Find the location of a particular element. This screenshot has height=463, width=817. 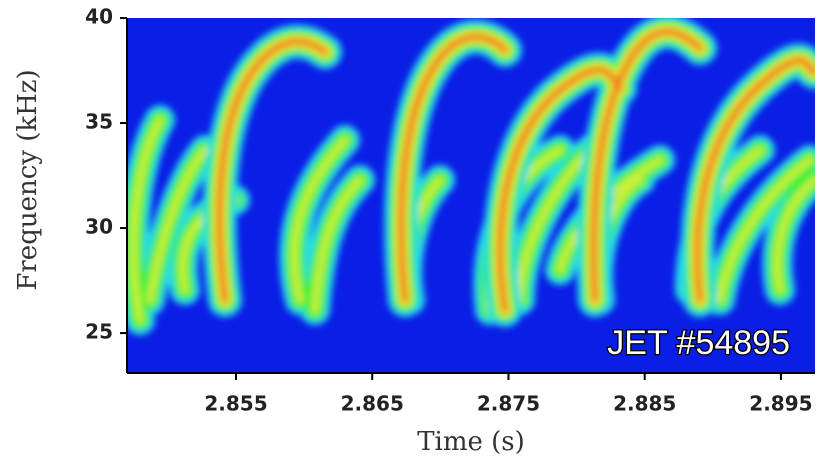

x-tick-label: 2.865 is located at coordinates (372, 404).